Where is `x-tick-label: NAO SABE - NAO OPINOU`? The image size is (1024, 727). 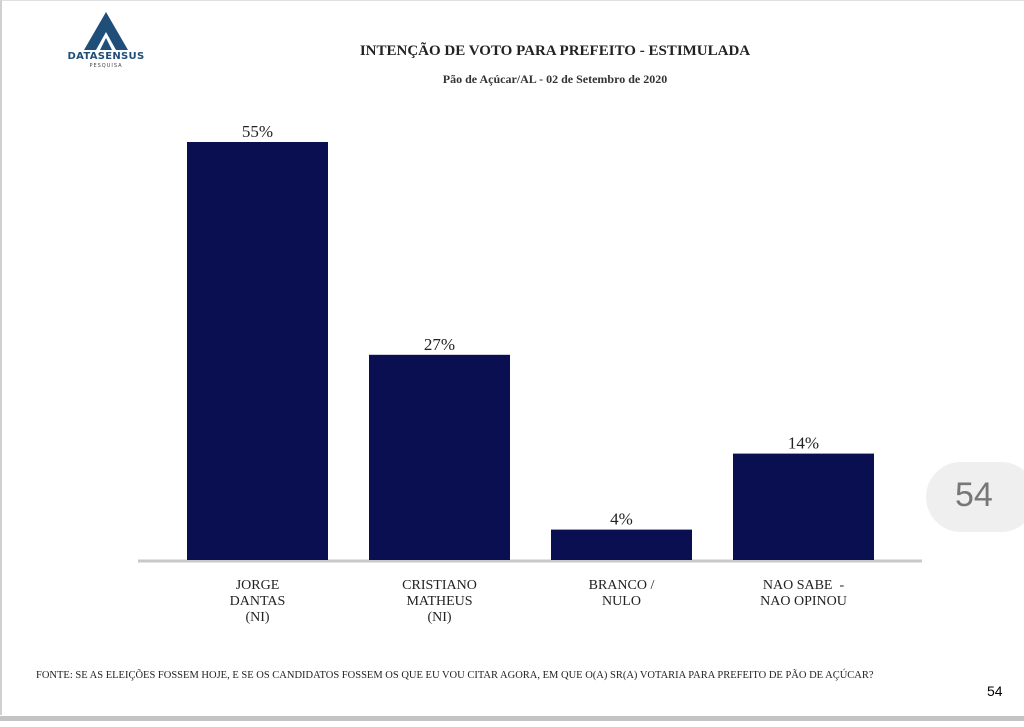
x-tick-label: NAO SABE - NAO OPINOU is located at coordinates (804, 594).